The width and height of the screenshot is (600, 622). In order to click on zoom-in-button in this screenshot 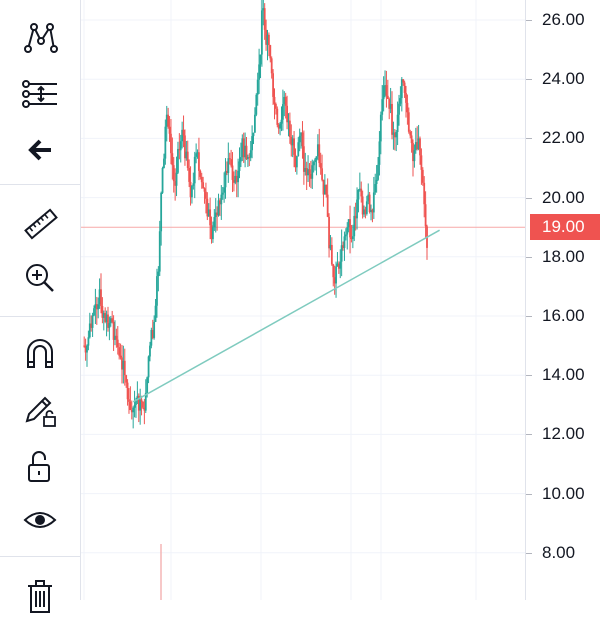, I will do `click(40, 278)`.